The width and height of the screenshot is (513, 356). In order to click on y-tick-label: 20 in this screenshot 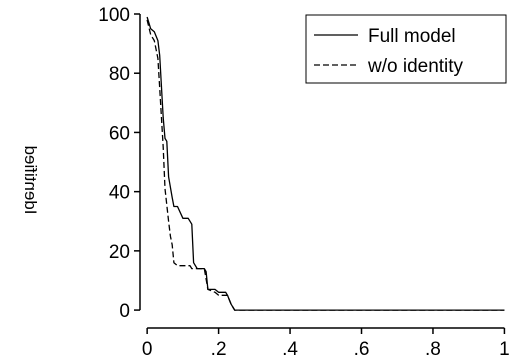, I will do `click(119, 252)`.